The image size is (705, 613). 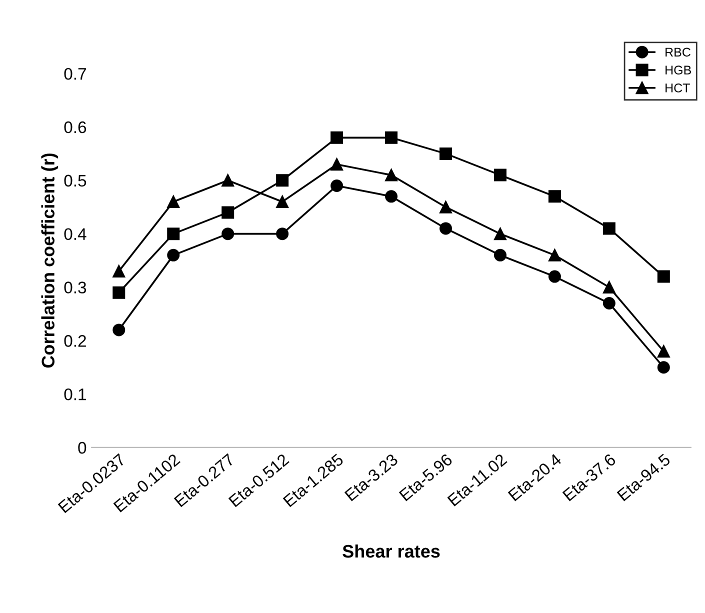 I want to click on y-tick-label: 0.7, so click(x=75, y=74).